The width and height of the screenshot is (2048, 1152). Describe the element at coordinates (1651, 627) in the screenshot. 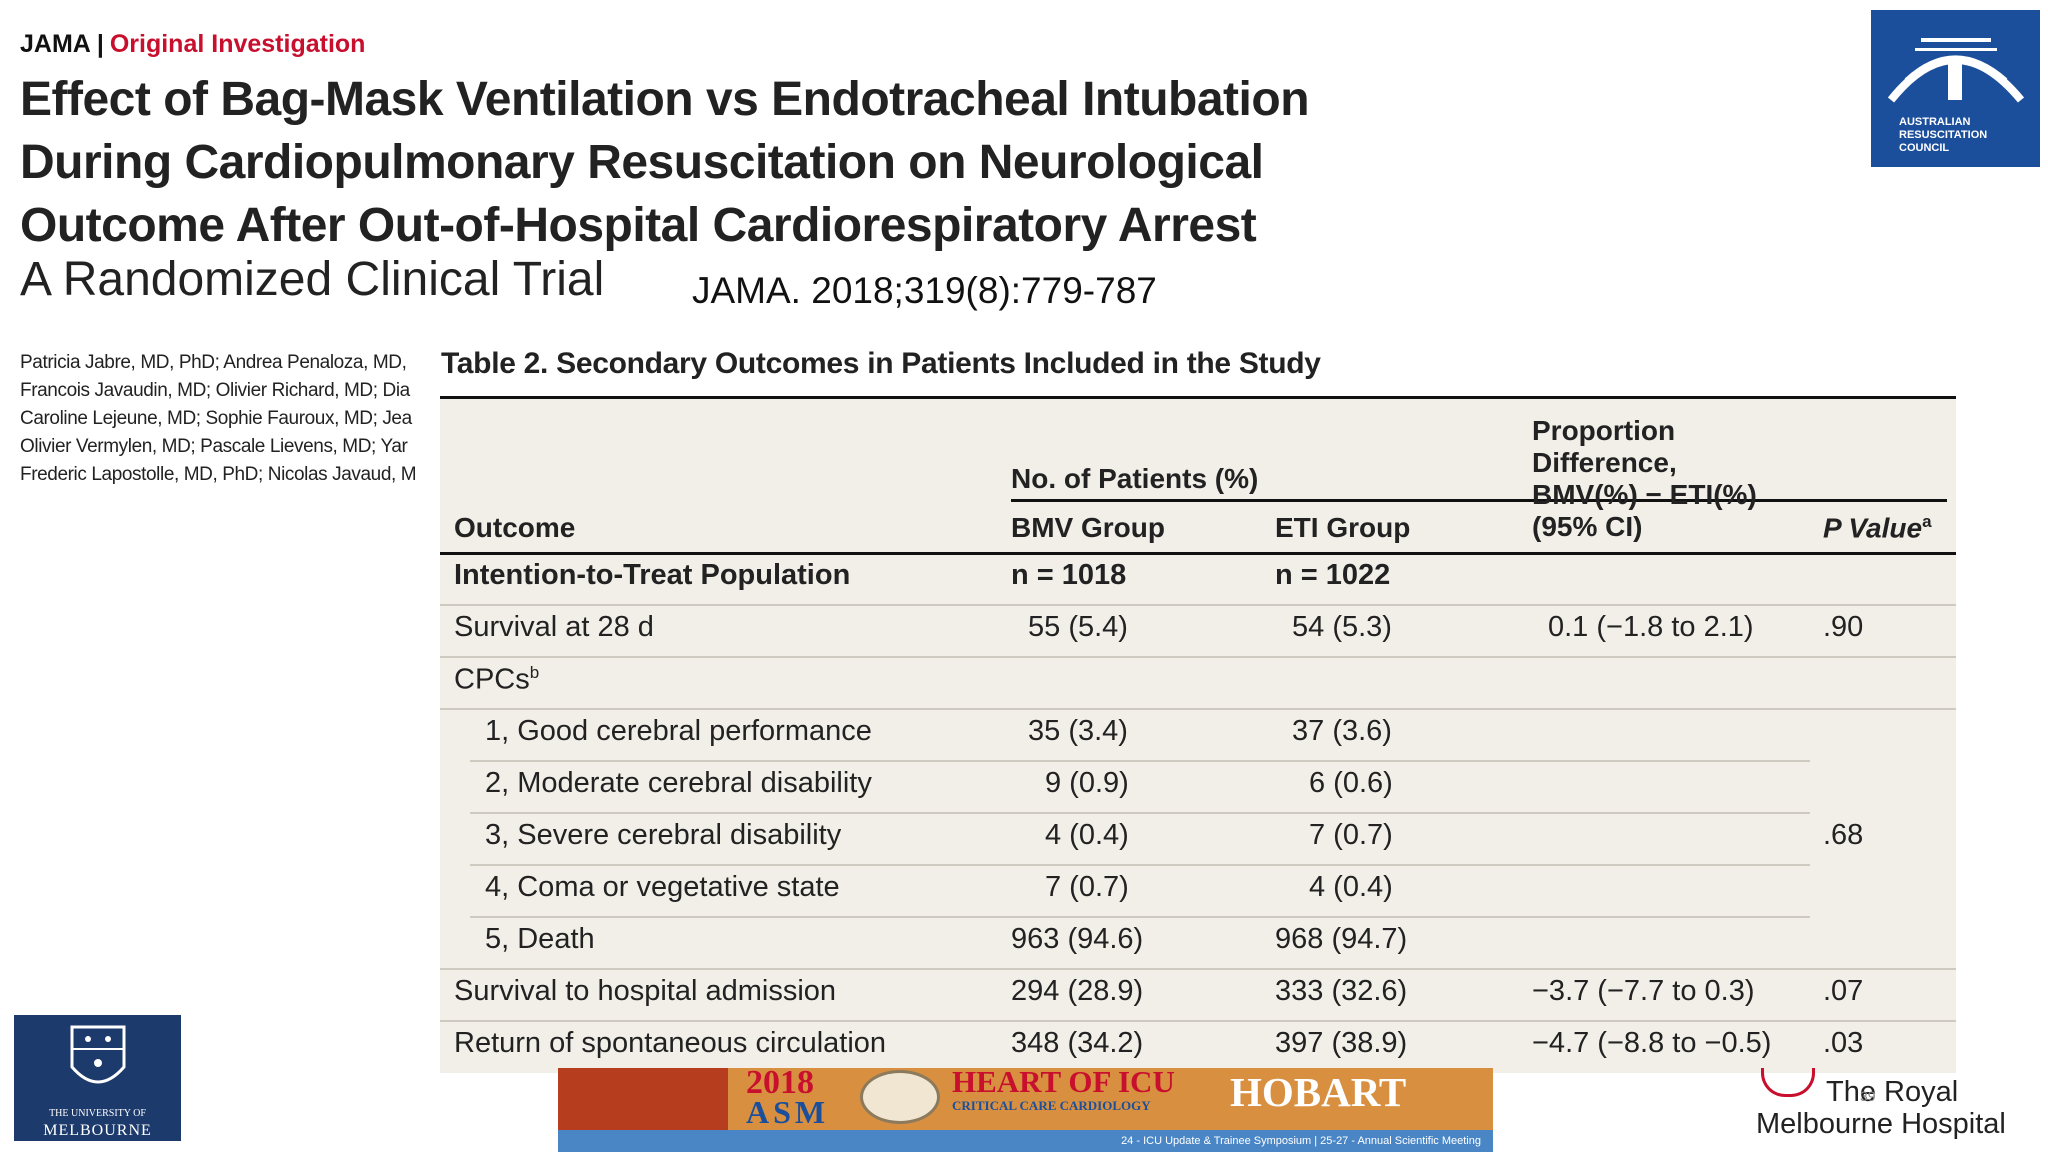

I see `survival28-diff: 0.1 (−1.8 to 2.1)` at that location.